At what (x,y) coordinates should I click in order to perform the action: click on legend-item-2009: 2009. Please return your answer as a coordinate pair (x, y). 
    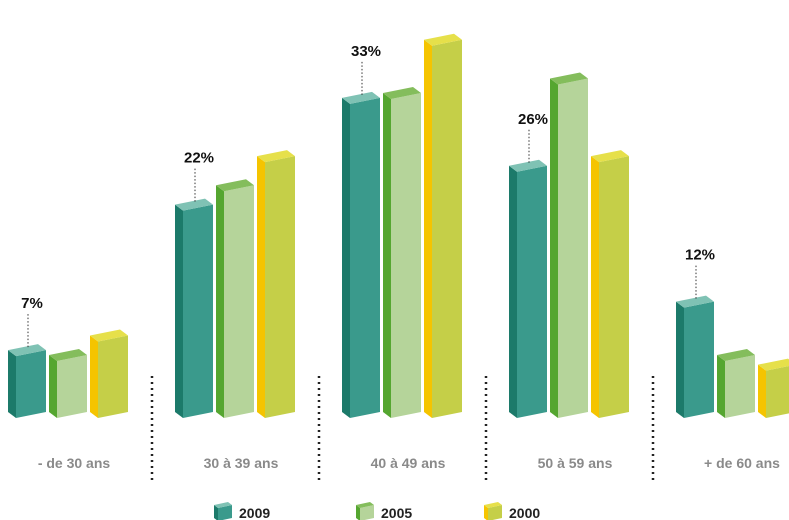
    Looking at the image, I should click on (242, 511).